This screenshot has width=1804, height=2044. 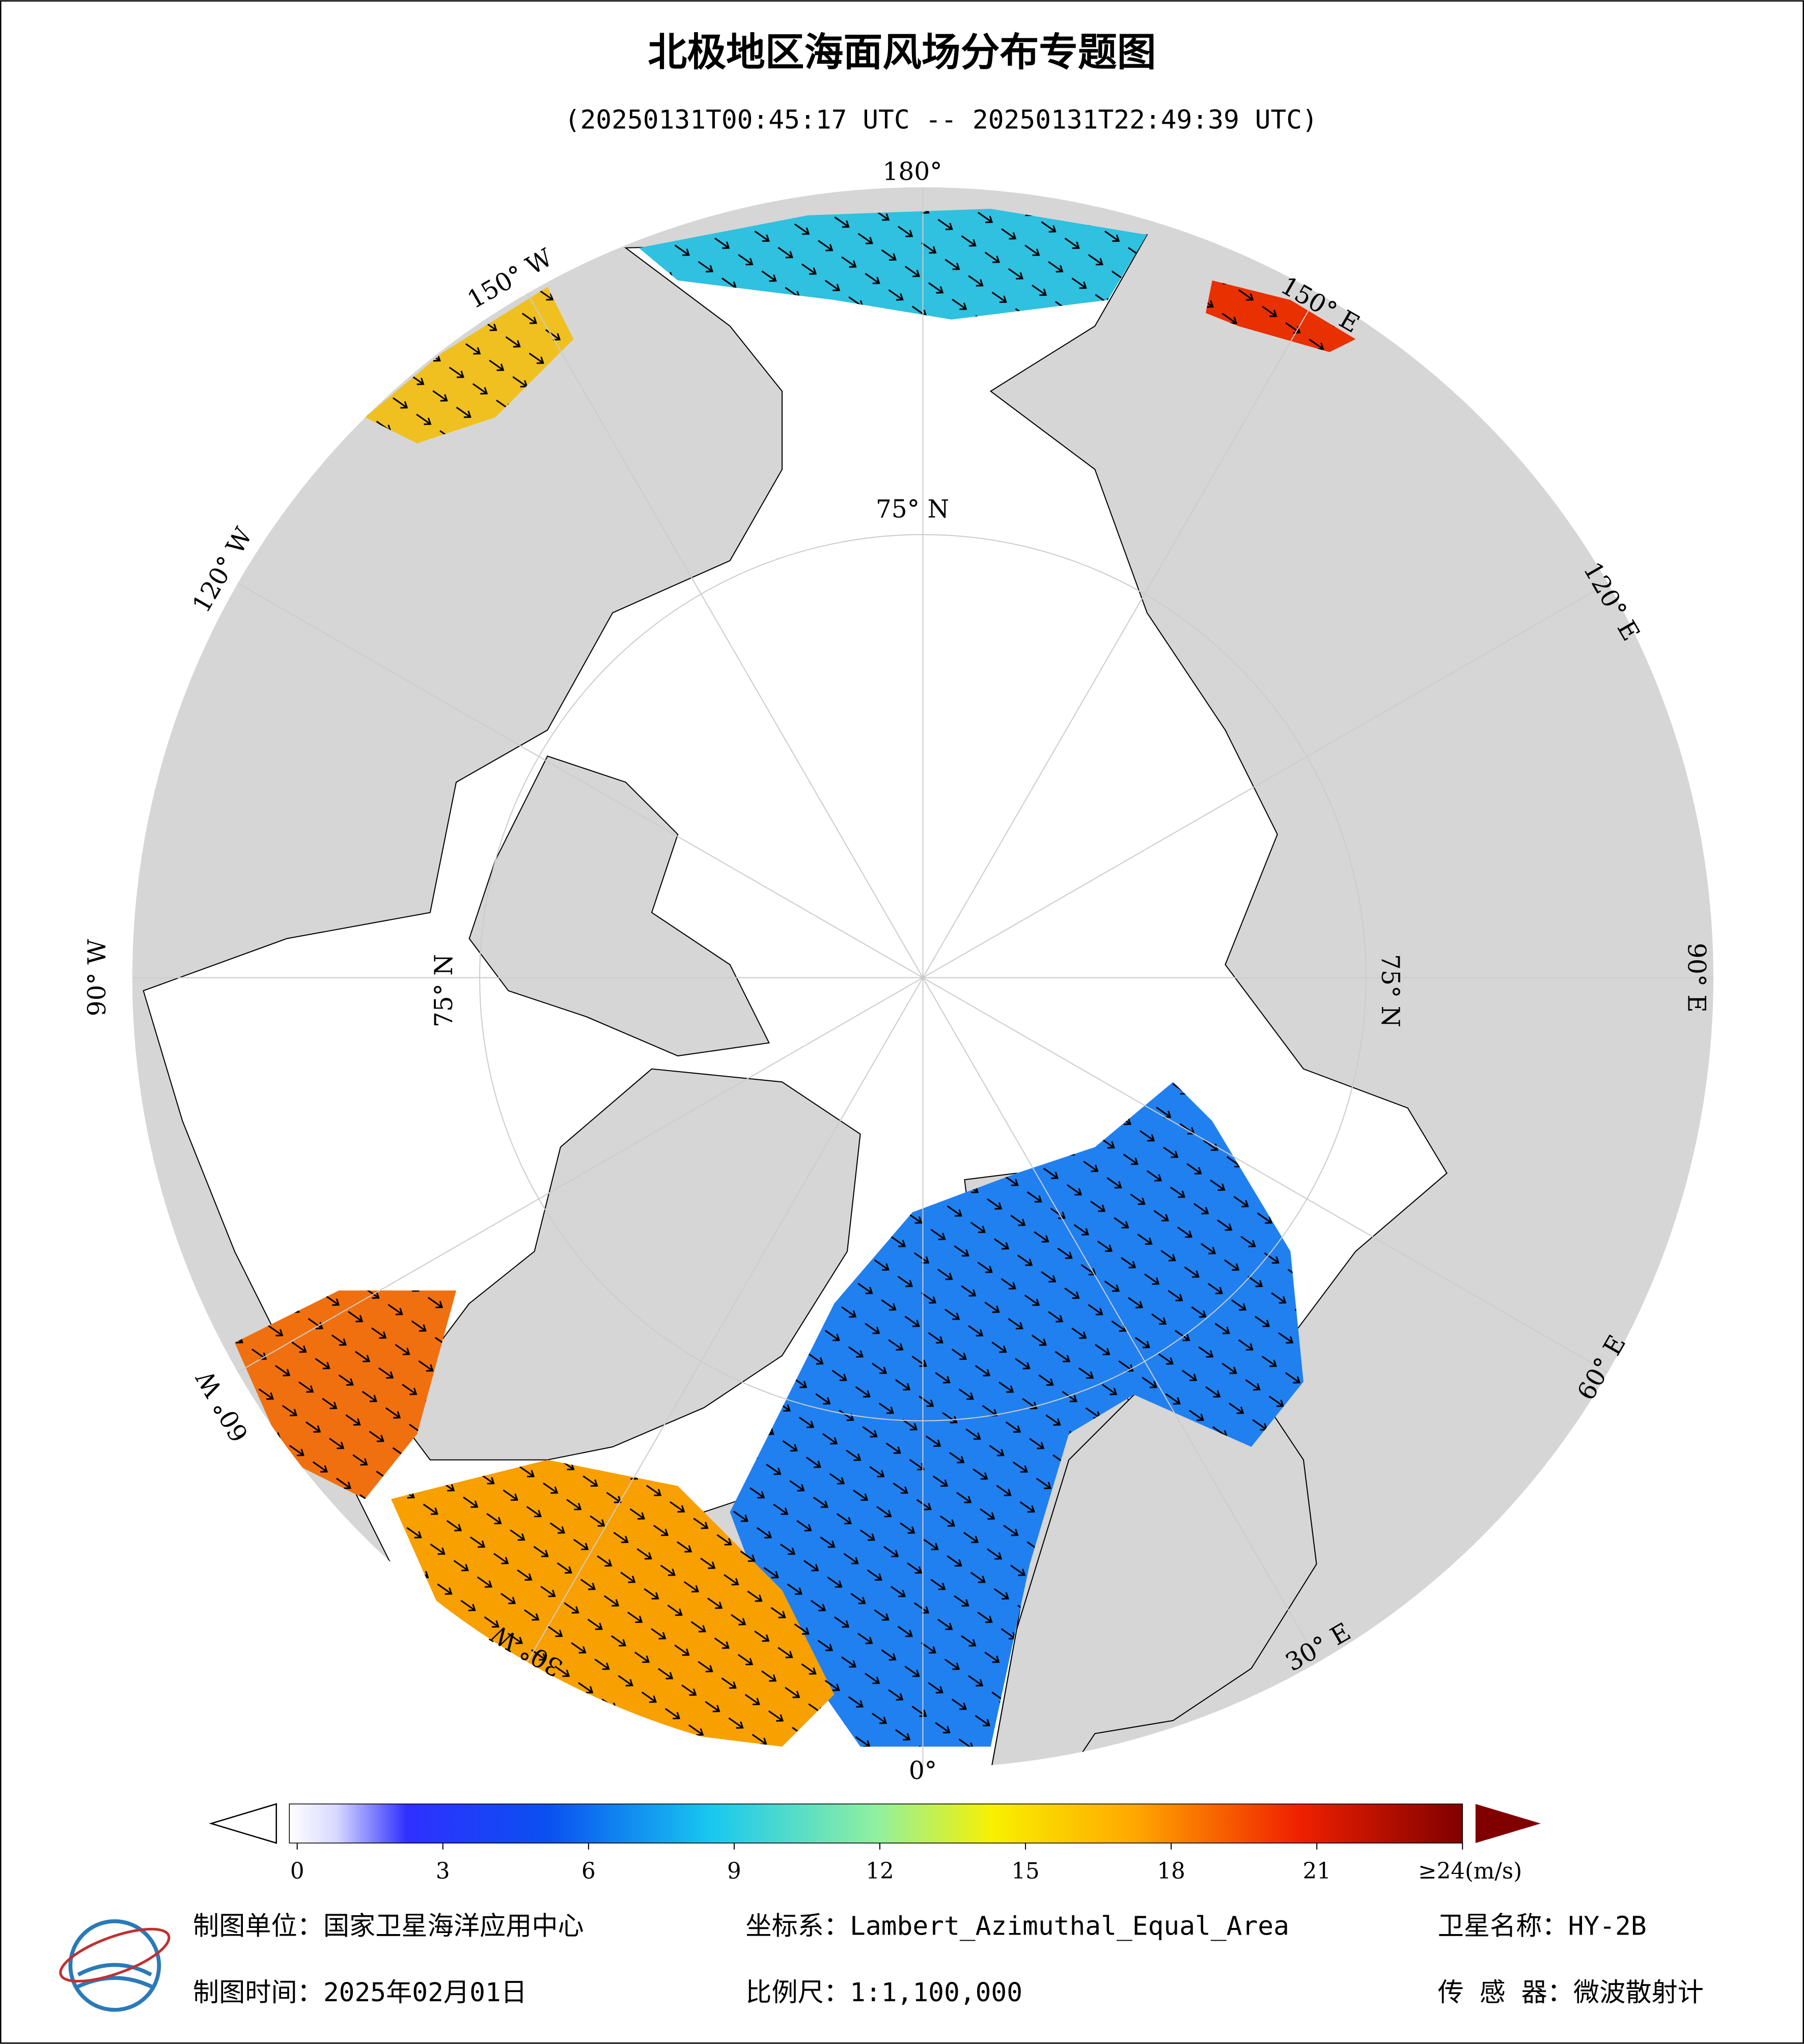 What do you see at coordinates (880, 1871) in the screenshot?
I see `colorbar-tick-label: 12` at bounding box center [880, 1871].